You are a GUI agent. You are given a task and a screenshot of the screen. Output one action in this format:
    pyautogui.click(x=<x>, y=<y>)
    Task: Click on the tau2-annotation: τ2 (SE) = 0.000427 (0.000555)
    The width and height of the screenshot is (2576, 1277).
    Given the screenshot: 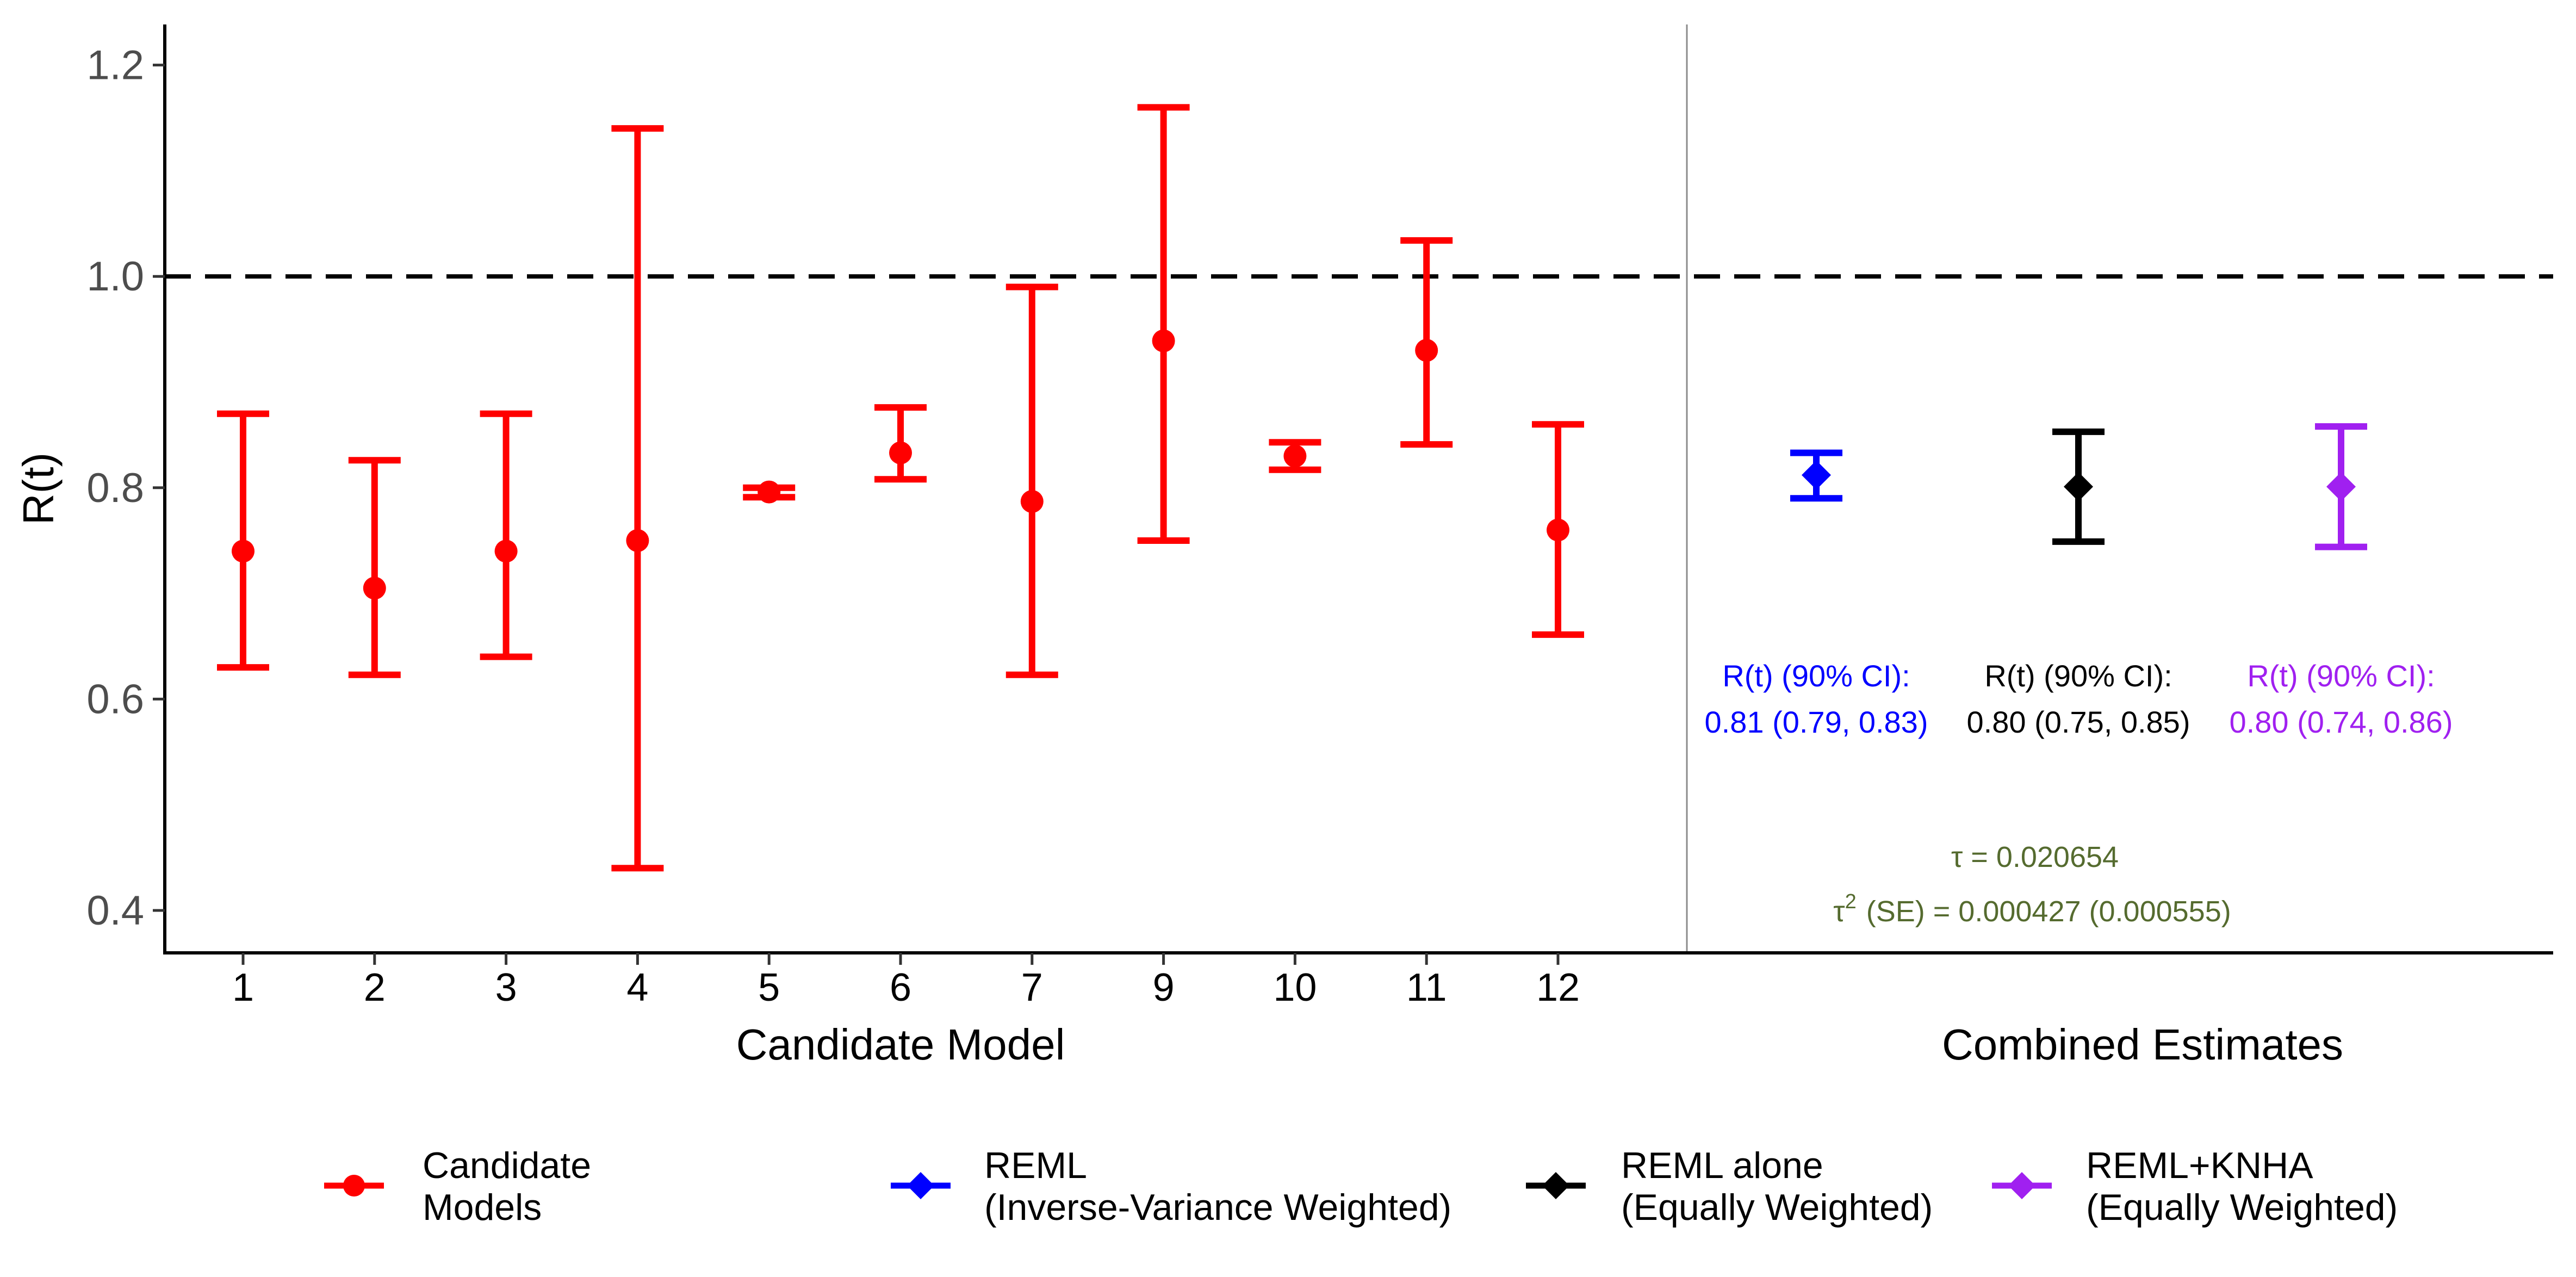 What is the action you would take?
    pyautogui.click(x=2032, y=909)
    